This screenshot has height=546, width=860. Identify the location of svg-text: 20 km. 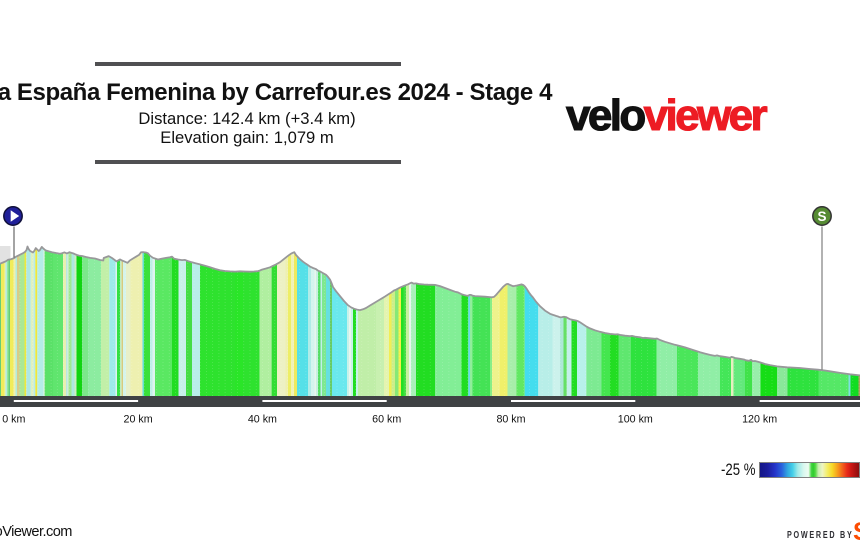
(138, 420).